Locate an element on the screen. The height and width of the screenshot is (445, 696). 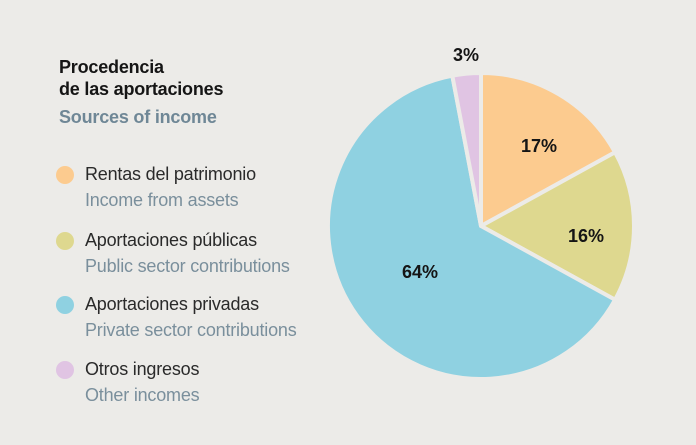
pie-label-publicas: 16% is located at coordinates (586, 236).